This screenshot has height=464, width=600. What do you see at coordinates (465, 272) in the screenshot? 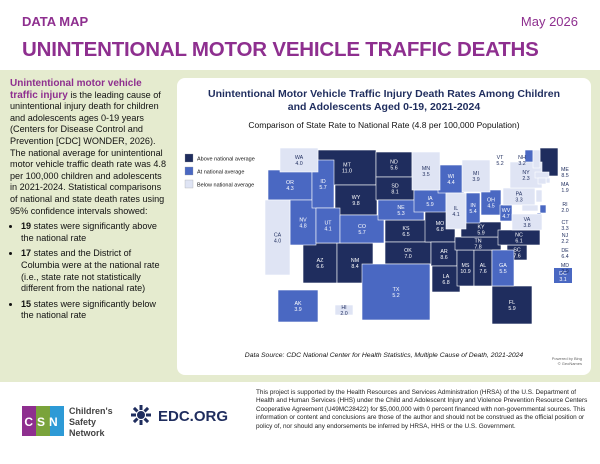
I see `state-value: 10.9` at bounding box center [465, 272].